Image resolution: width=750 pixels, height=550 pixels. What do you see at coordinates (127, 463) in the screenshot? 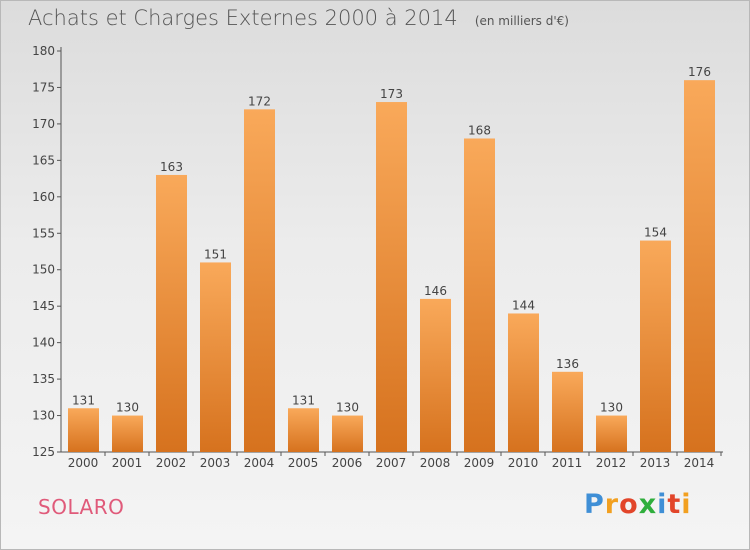
I see `x-tick-label: 2001` at bounding box center [127, 463].